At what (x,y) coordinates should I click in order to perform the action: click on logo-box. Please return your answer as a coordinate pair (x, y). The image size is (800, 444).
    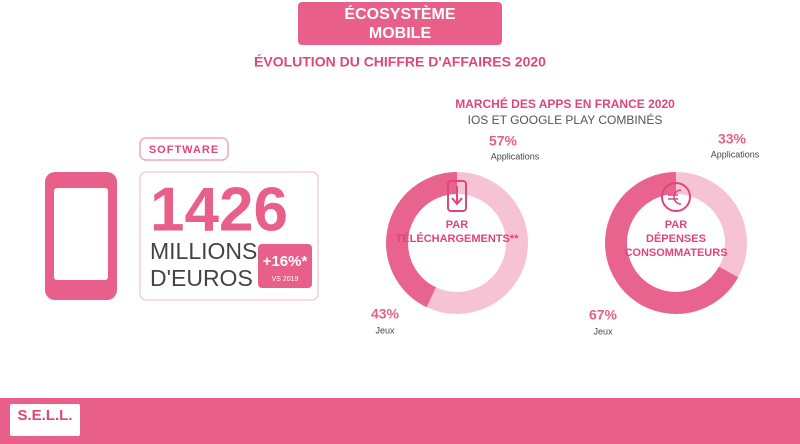
    Looking at the image, I should click on (45, 420).